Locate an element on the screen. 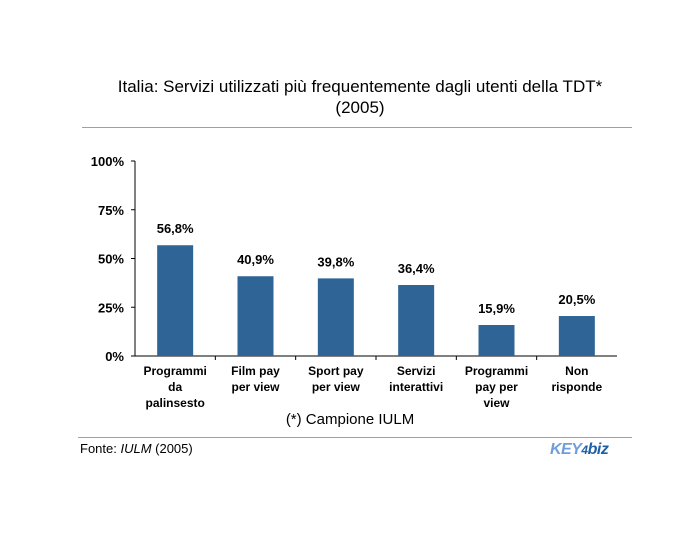 The image size is (700, 550). source-name: IULM is located at coordinates (136, 448).